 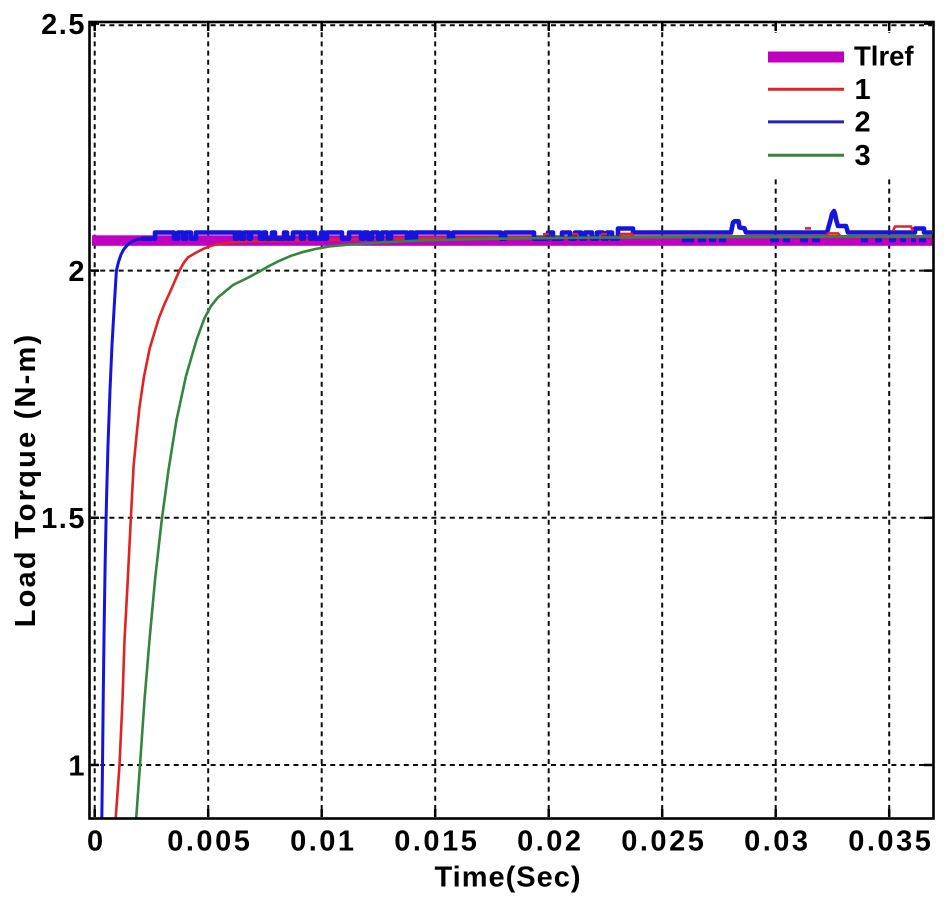 I want to click on svg-text: Tlref, so click(x=884, y=56).